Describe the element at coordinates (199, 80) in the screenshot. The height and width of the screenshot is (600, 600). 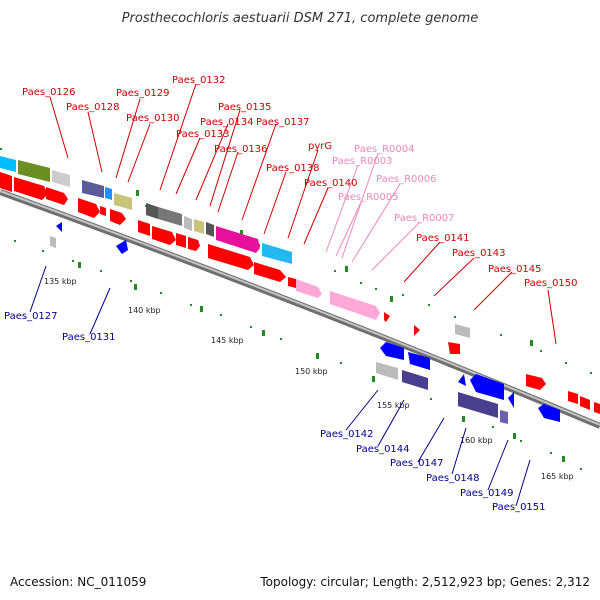
I see `gene-label: Paes_0132` at that location.